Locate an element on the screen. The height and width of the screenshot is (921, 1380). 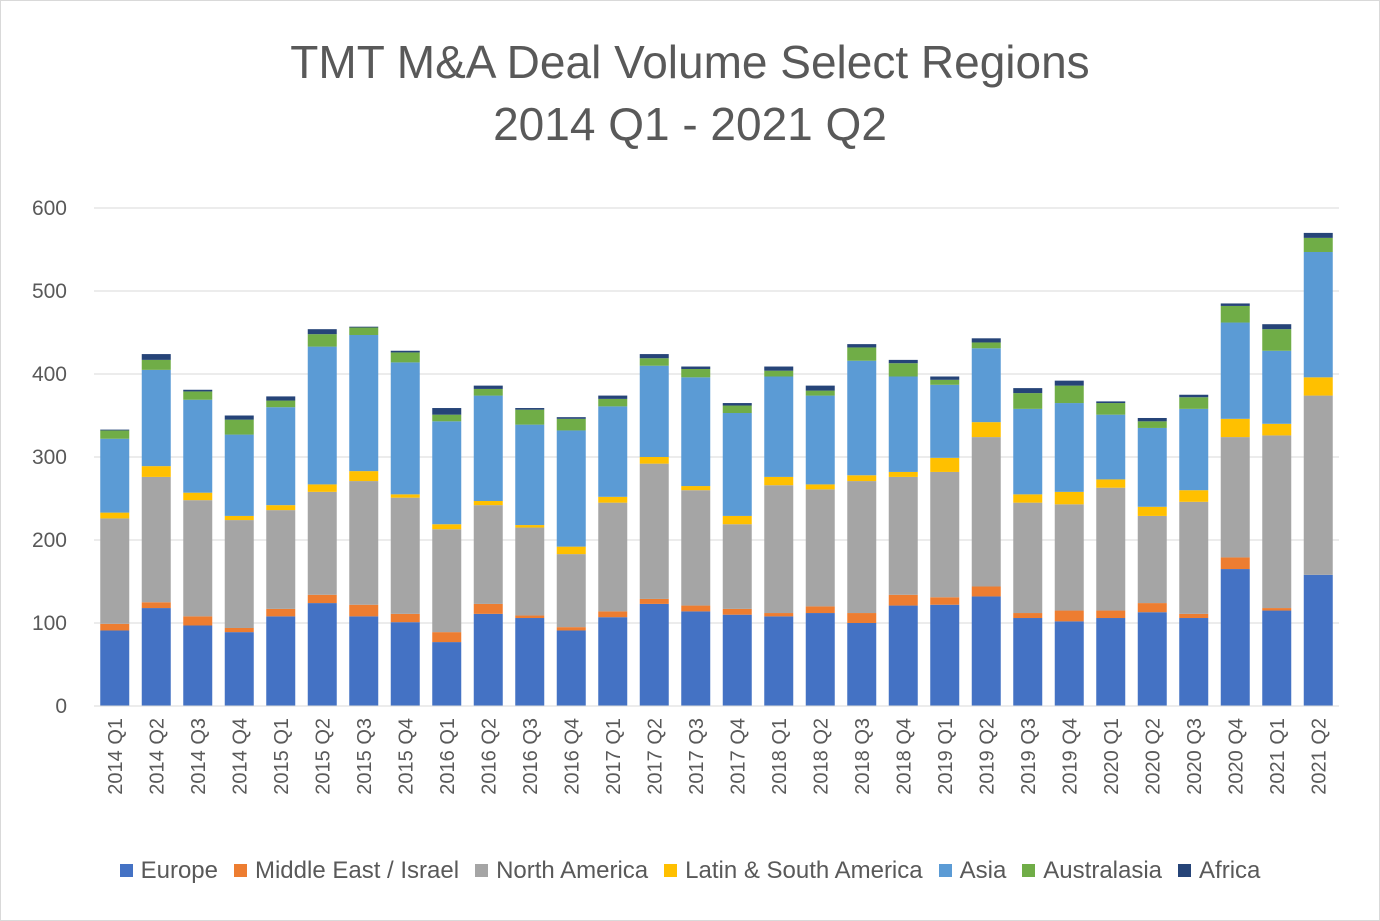
y-tick-label: 300 is located at coordinates (49, 457).